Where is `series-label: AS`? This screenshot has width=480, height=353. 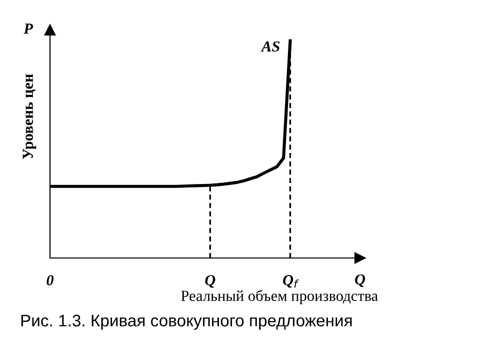 series-label: AS is located at coordinates (270, 46).